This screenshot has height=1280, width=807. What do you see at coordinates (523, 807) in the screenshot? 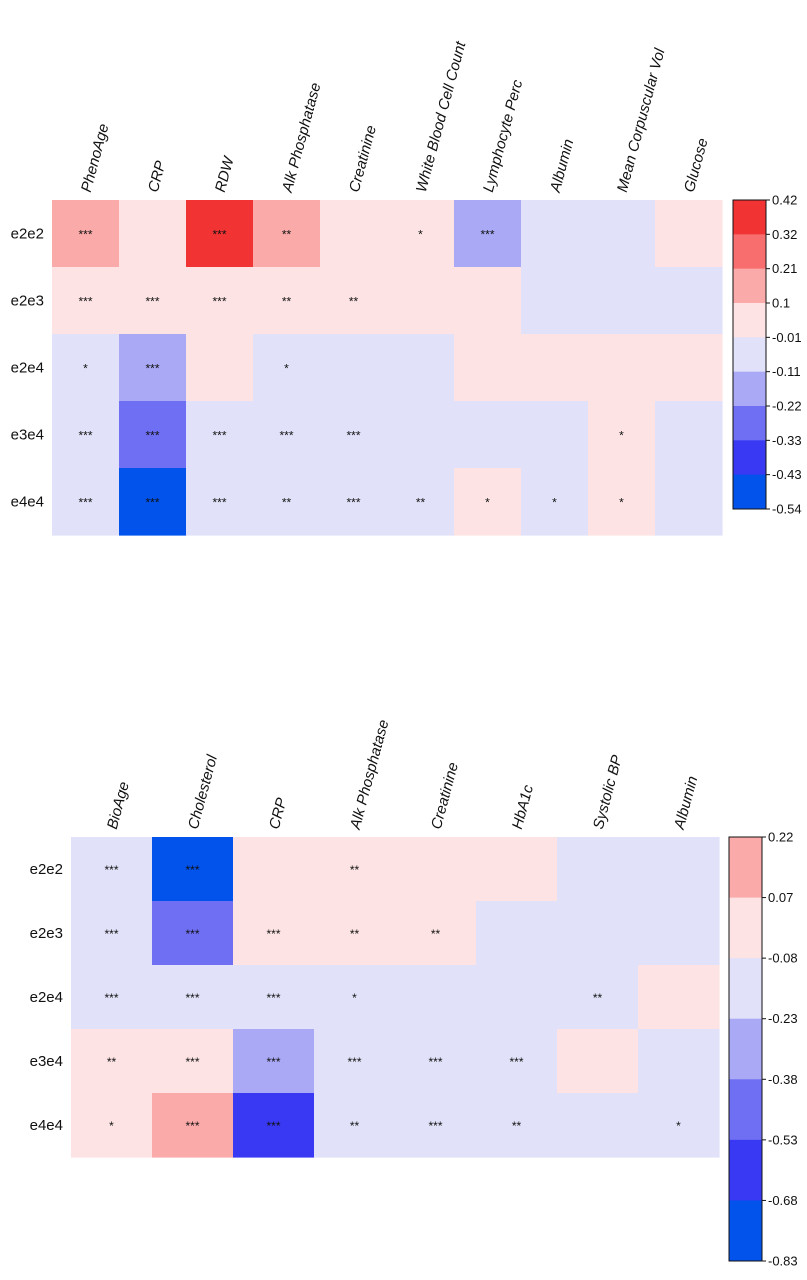
I see `column-label-hba1c: HbA1c` at bounding box center [523, 807].